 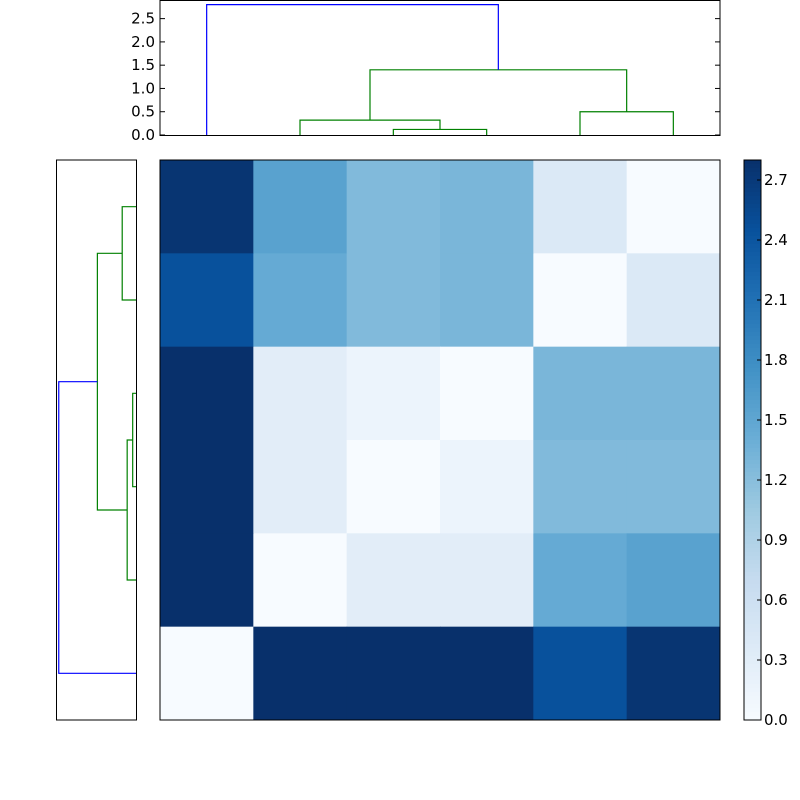 What do you see at coordinates (143, 42) in the screenshot?
I see `y-tick-label: 2.0` at bounding box center [143, 42].